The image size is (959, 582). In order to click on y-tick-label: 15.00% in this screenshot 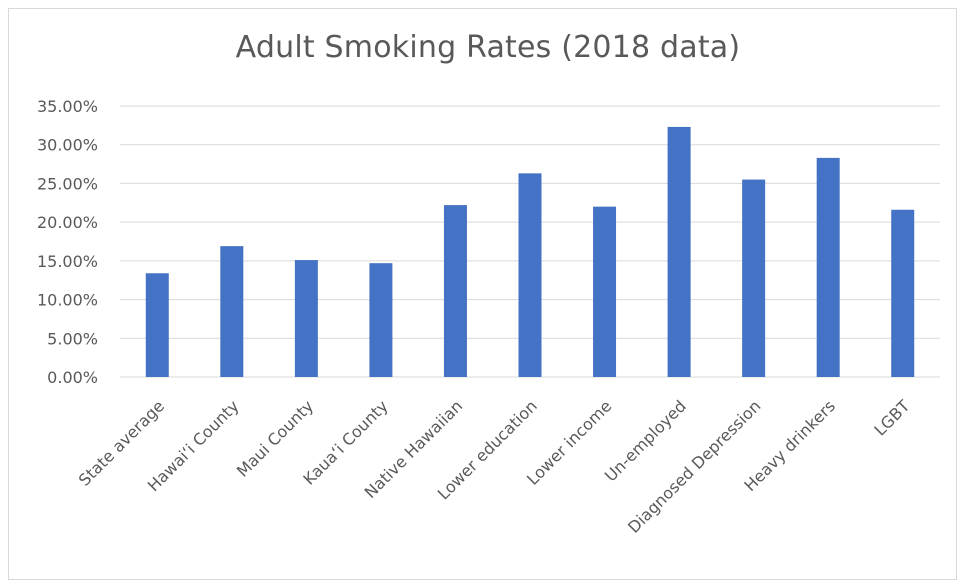, I will do `click(67, 261)`.